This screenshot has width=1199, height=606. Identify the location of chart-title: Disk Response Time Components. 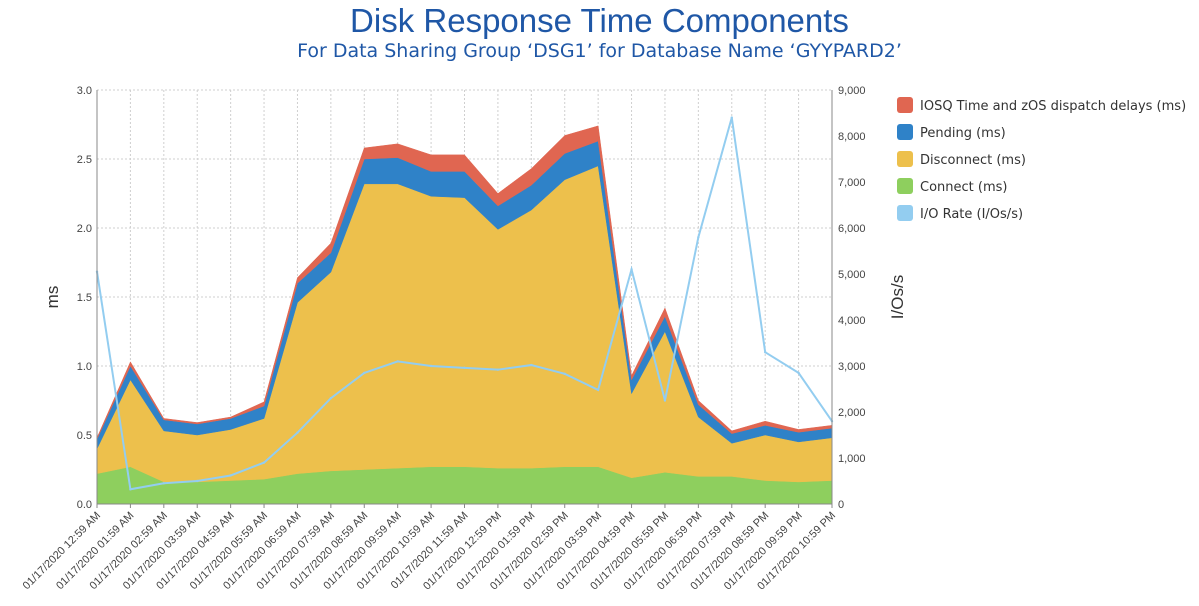
(599, 20).